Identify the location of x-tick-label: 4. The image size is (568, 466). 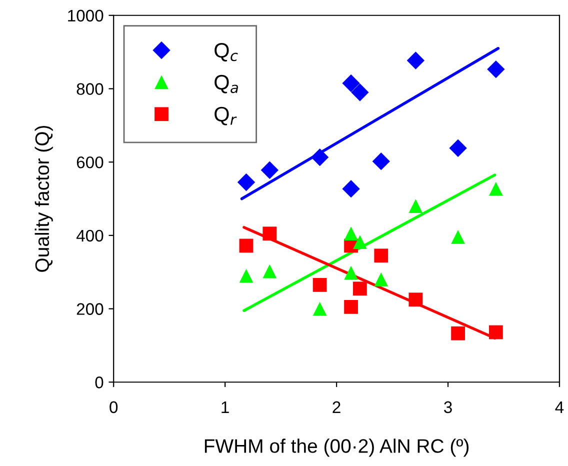
(559, 407).